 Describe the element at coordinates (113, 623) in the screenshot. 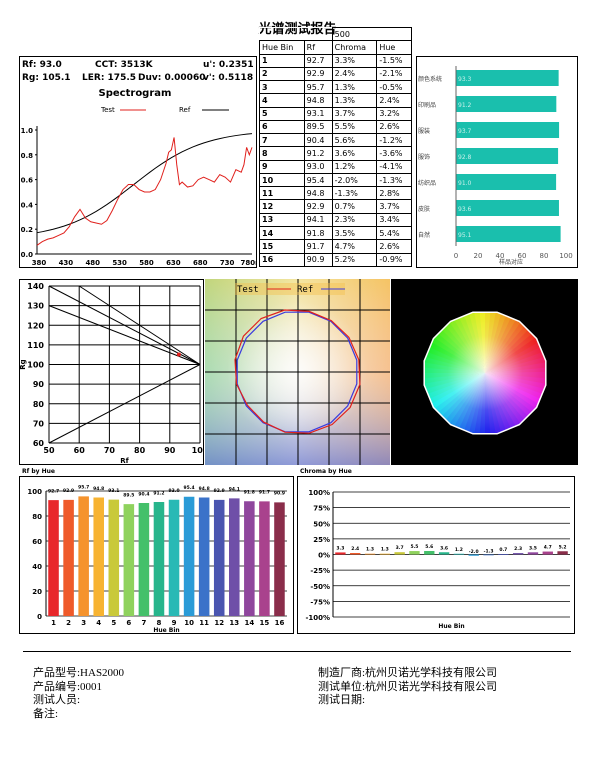

I see `rf-hue-x-tick: 5` at that location.